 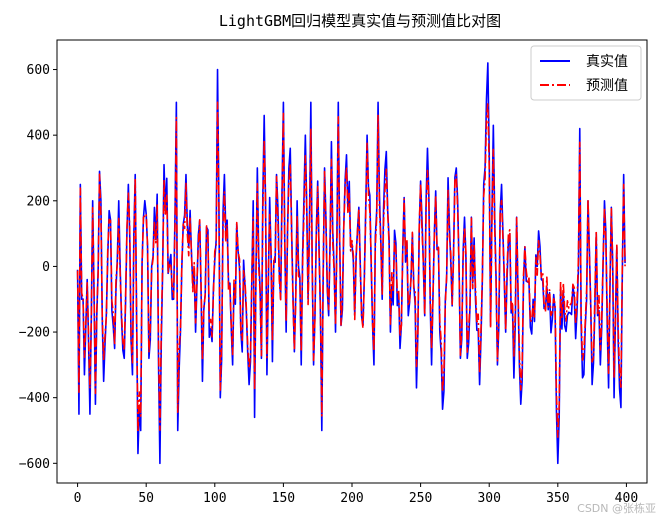 What do you see at coordinates (38, 267) in the screenshot?
I see `y-axis: −600 −400 −200 0 200 400 600` at bounding box center [38, 267].